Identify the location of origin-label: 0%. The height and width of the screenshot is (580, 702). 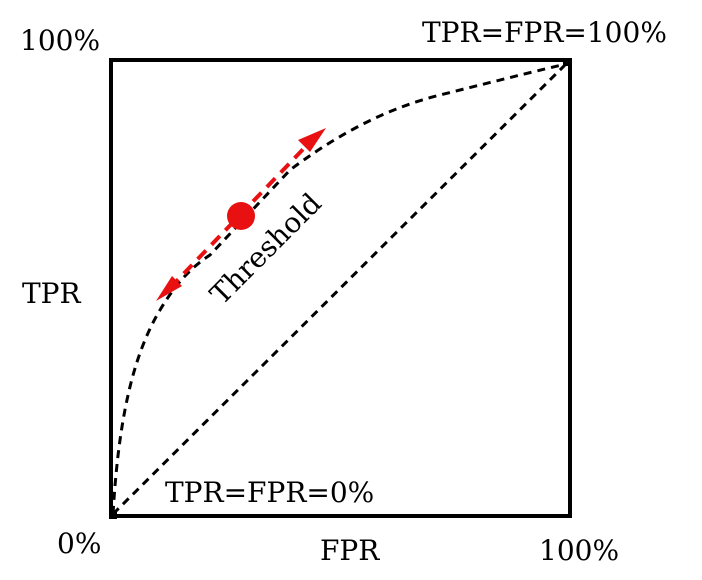
(79, 543).